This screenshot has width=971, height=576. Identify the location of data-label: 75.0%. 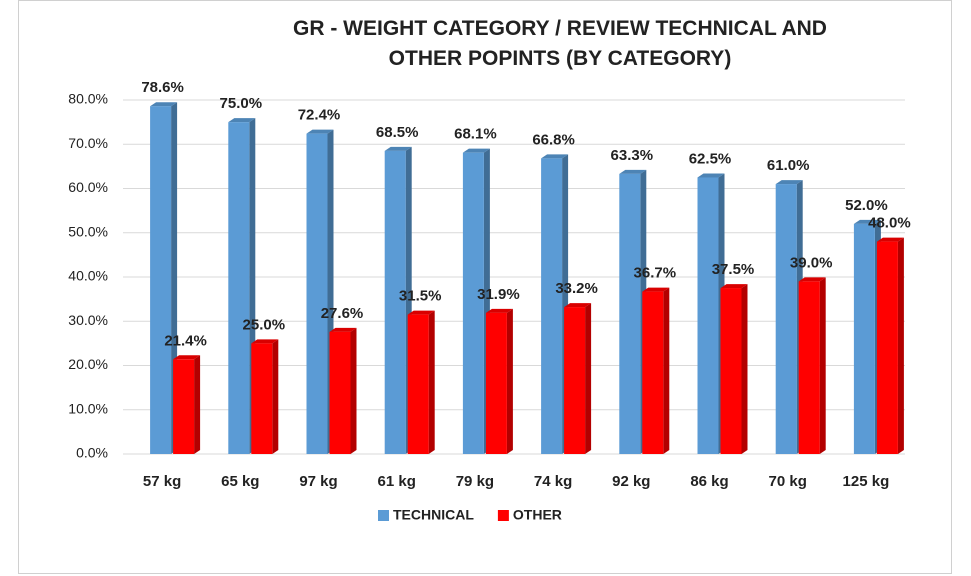
(241, 103).